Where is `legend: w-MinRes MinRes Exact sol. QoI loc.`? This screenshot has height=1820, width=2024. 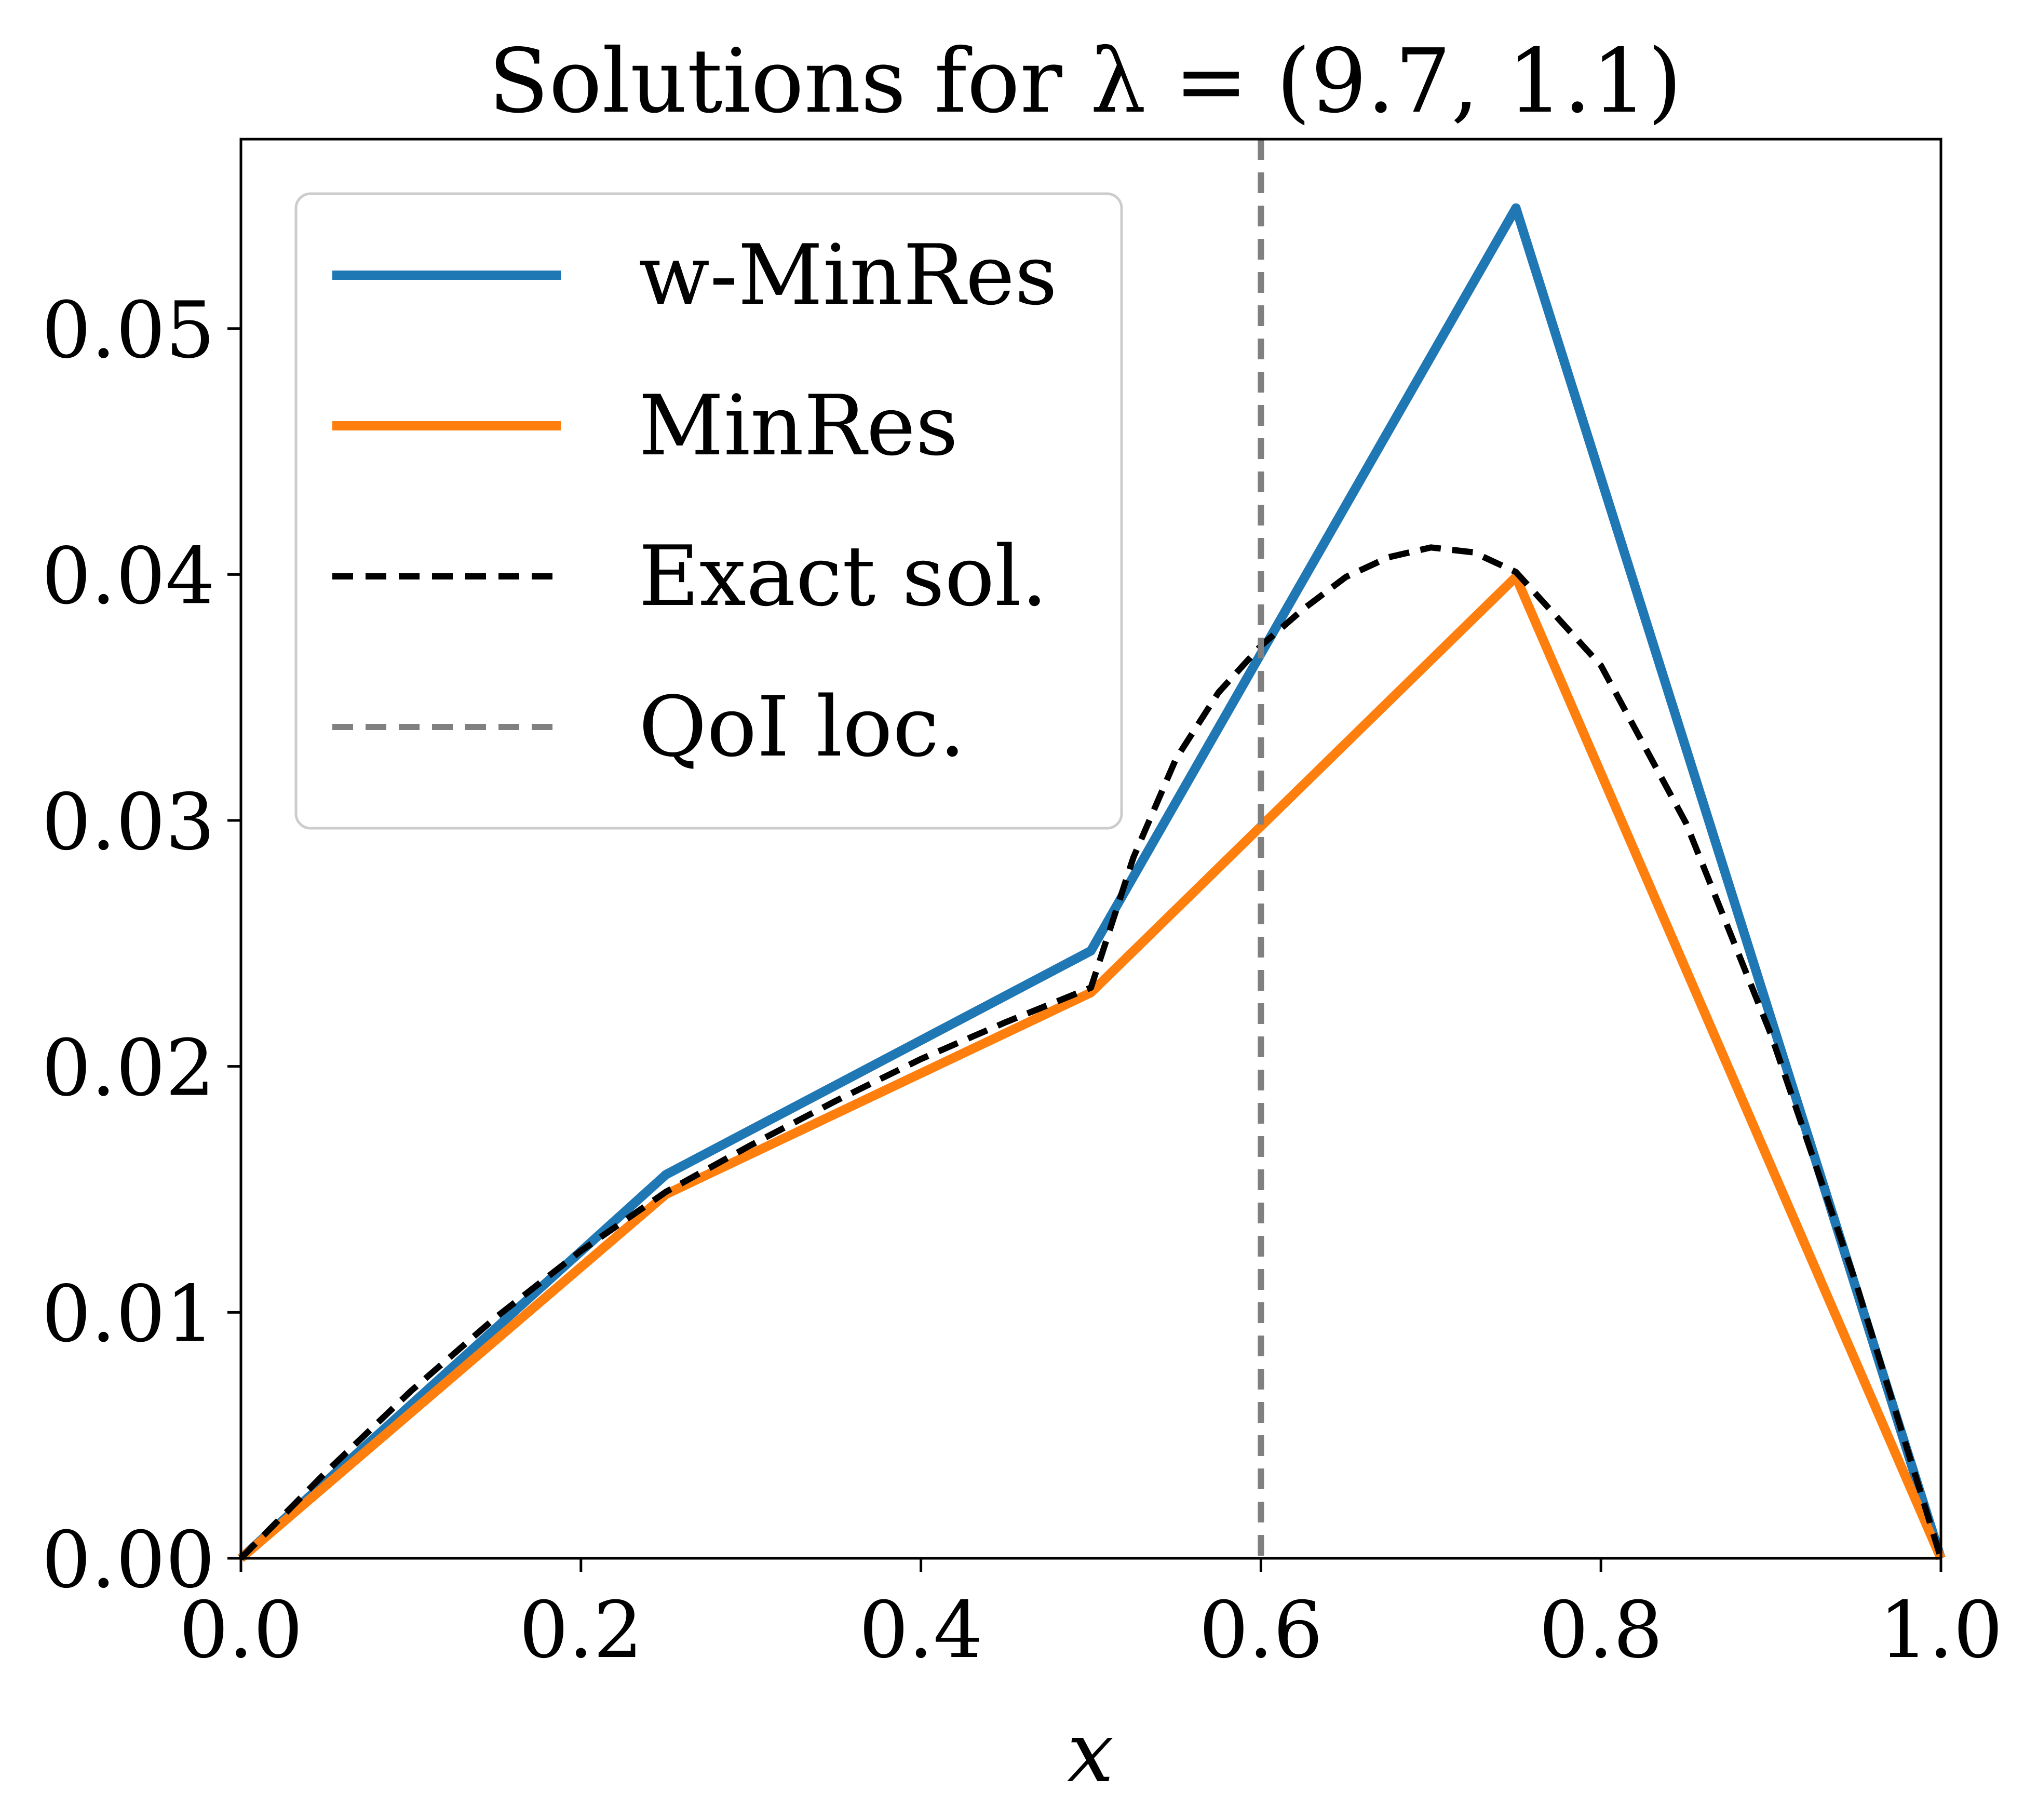 legend: w-MinRes MinRes Exact sol. QoI loc. is located at coordinates (708, 511).